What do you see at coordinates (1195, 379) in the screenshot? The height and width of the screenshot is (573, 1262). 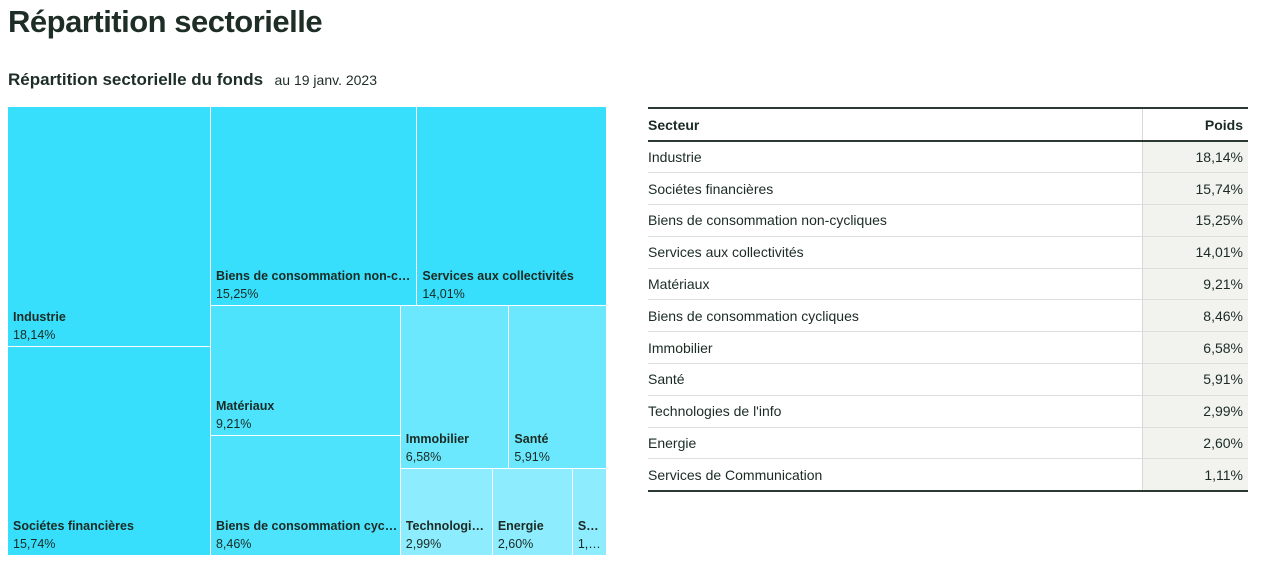 I see `weight-cell: 5,91%` at bounding box center [1195, 379].